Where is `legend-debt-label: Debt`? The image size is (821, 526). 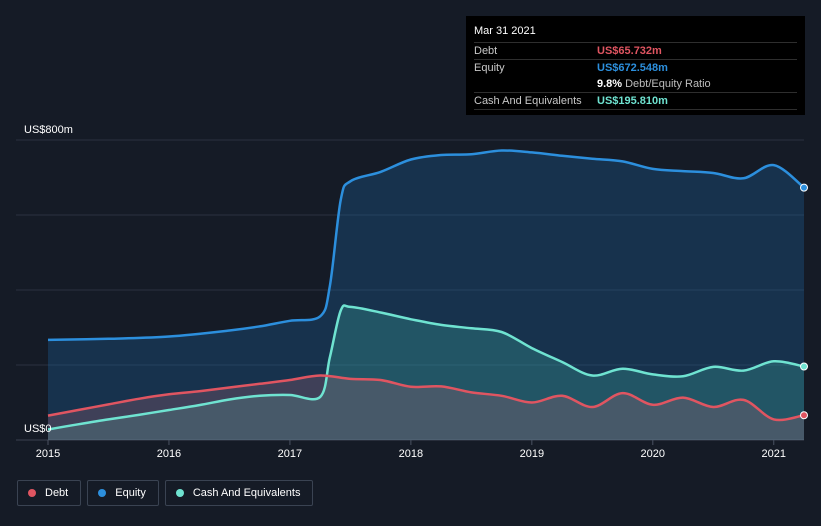 legend-debt-label: Debt is located at coordinates (57, 493).